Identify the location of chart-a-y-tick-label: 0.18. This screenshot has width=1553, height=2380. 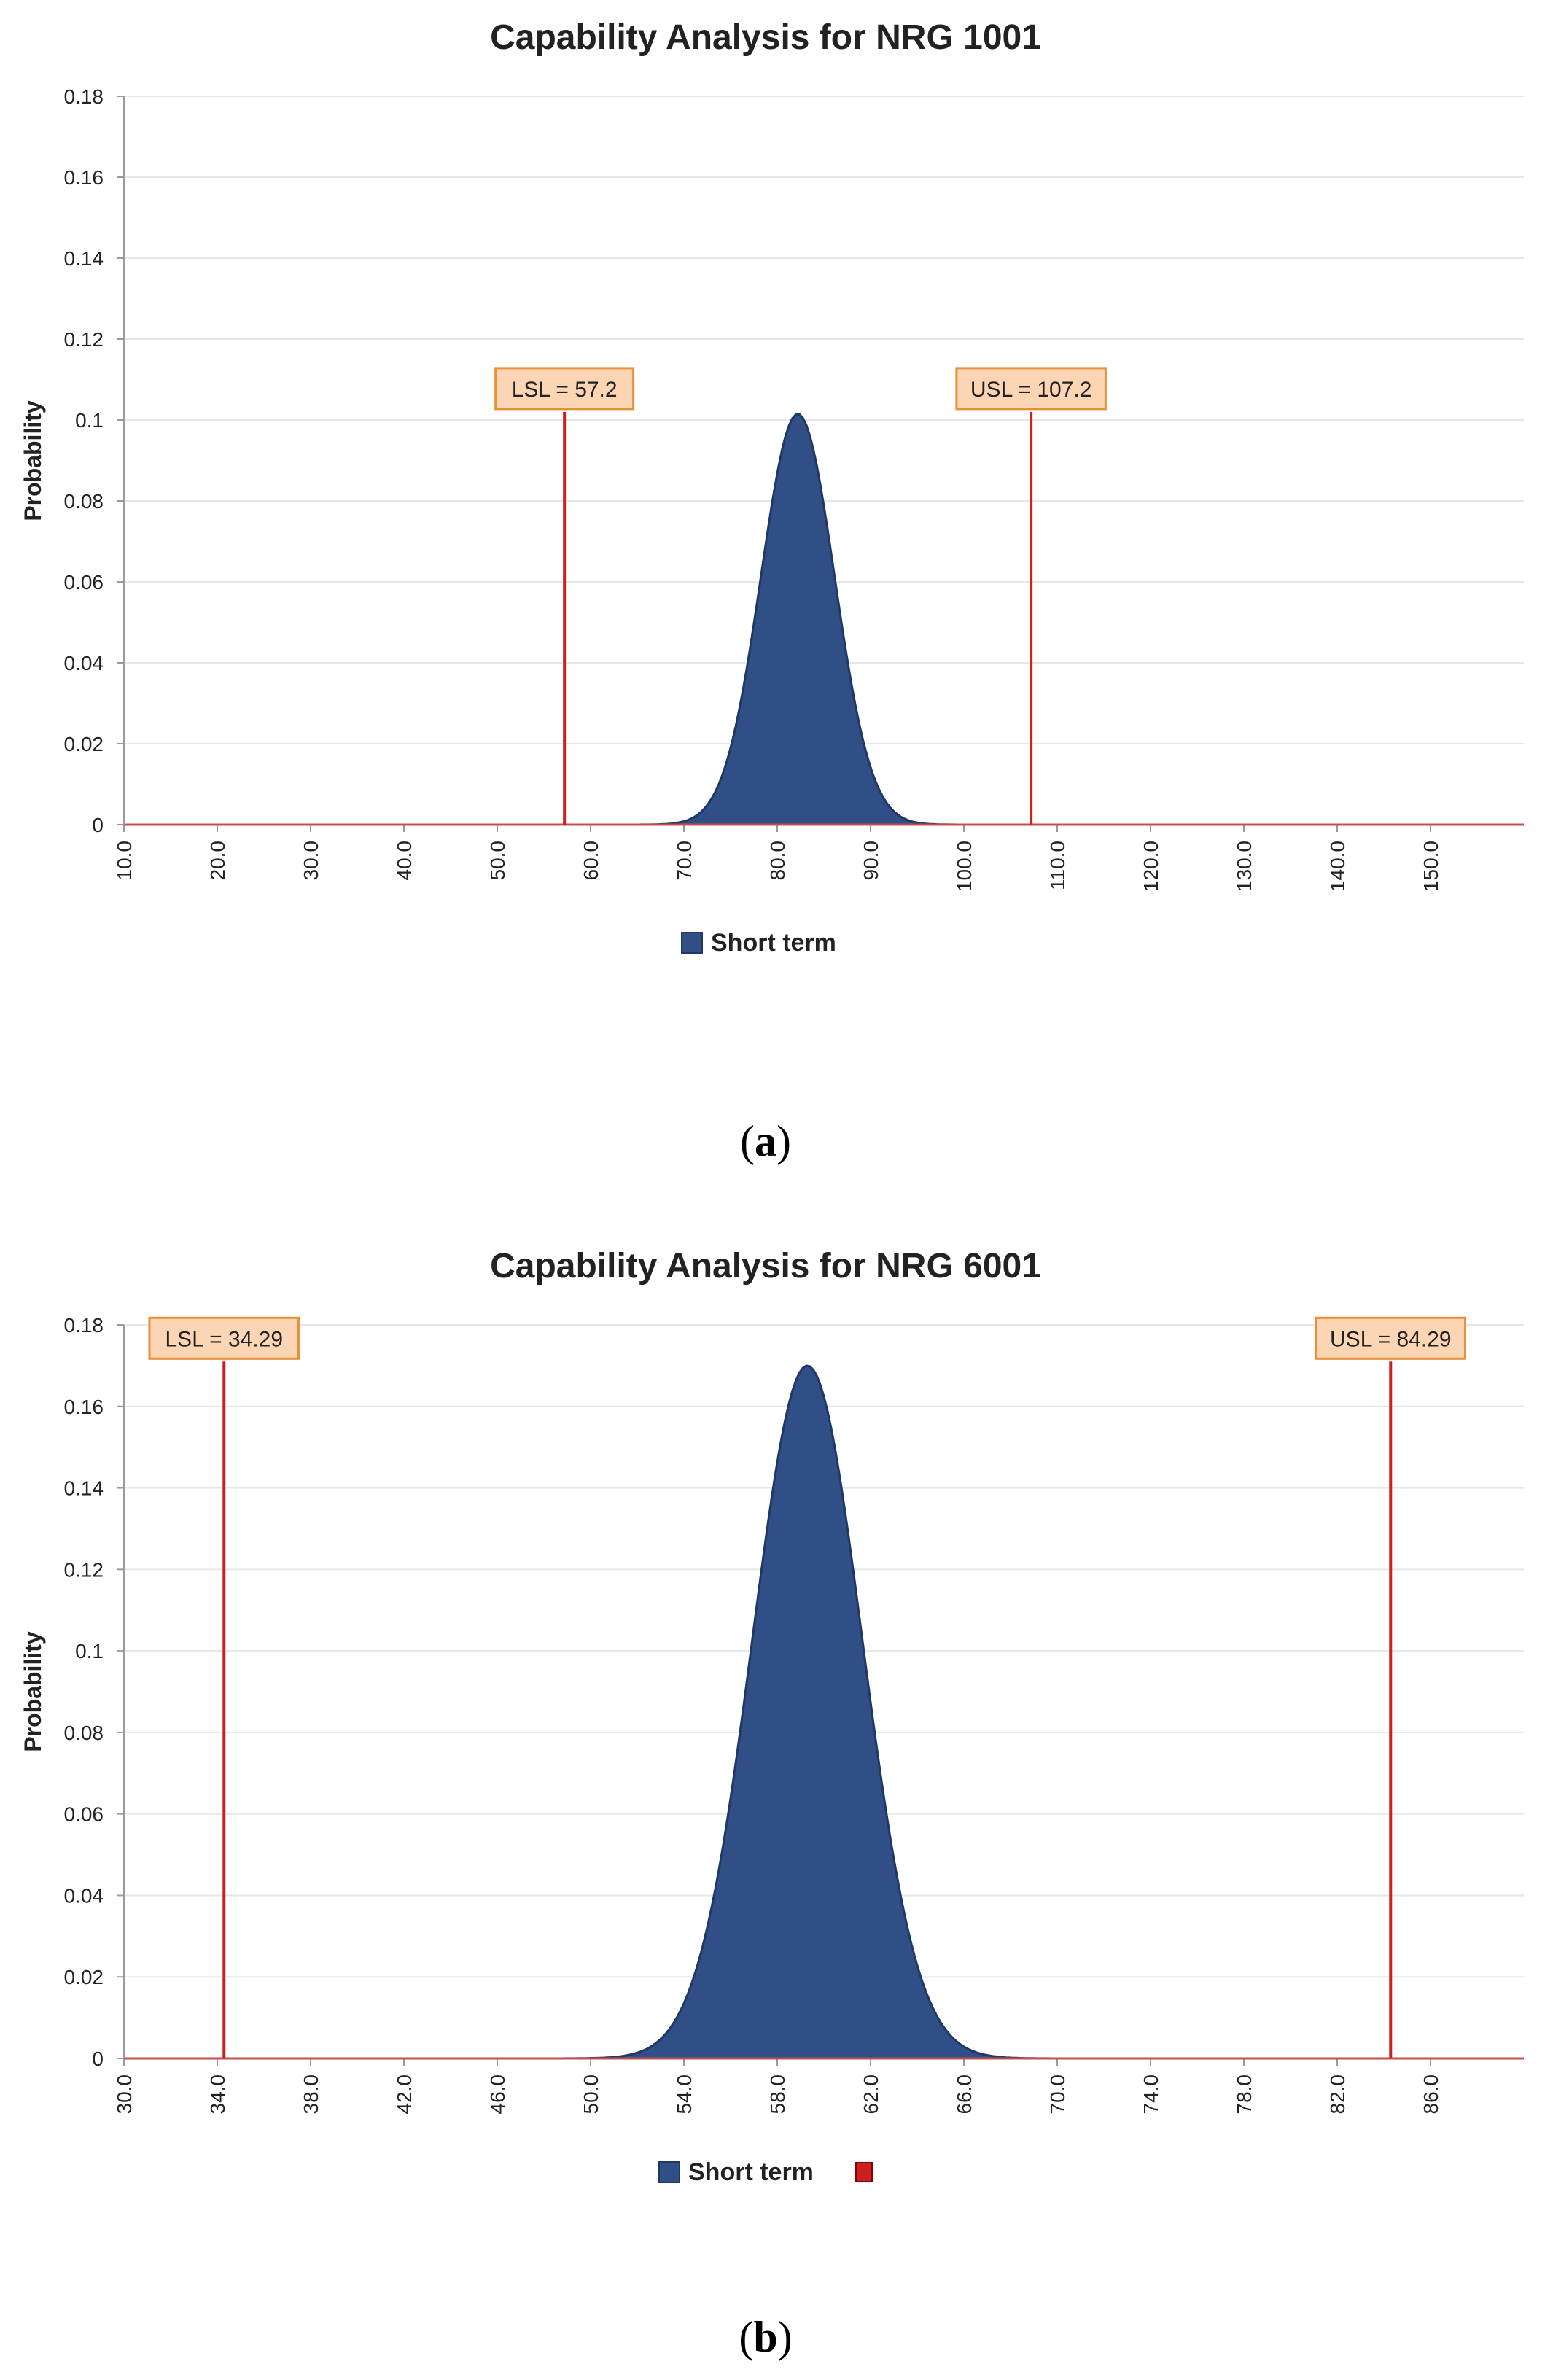
(84, 96).